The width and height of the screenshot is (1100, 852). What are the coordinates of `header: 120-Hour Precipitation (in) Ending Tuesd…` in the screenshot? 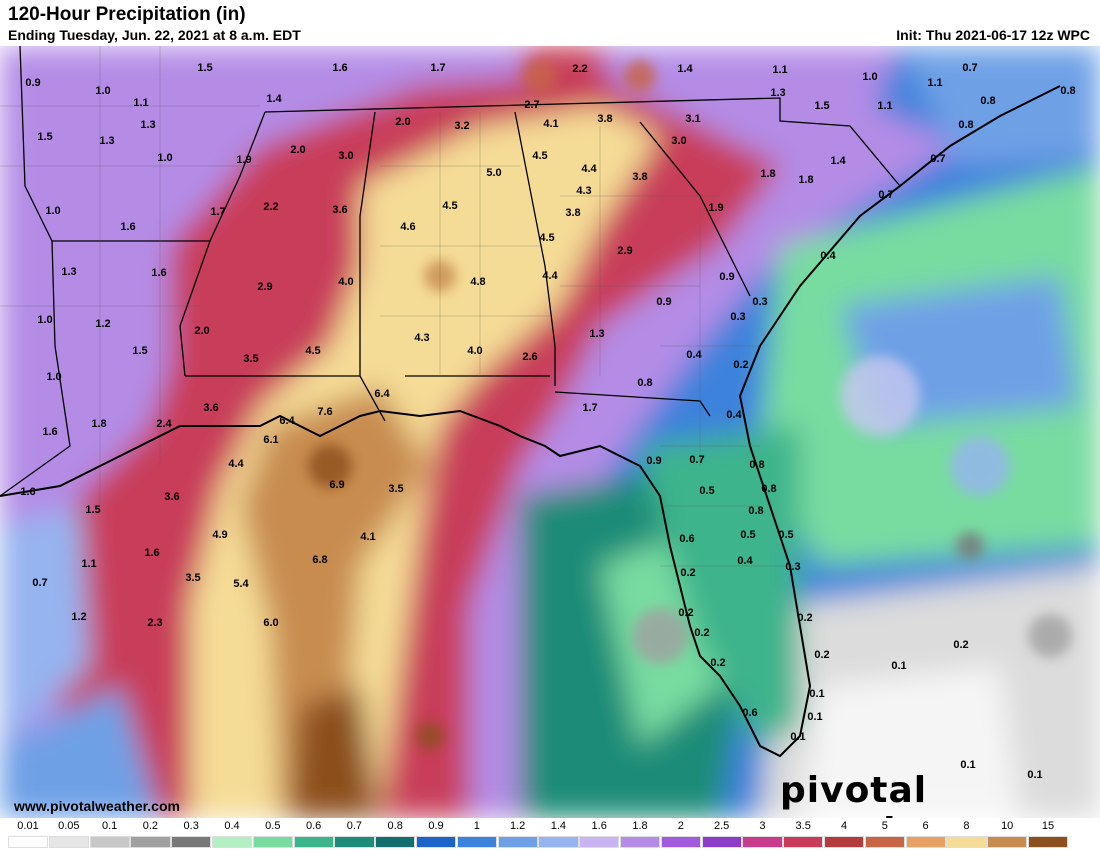 It's located at (550, 23).